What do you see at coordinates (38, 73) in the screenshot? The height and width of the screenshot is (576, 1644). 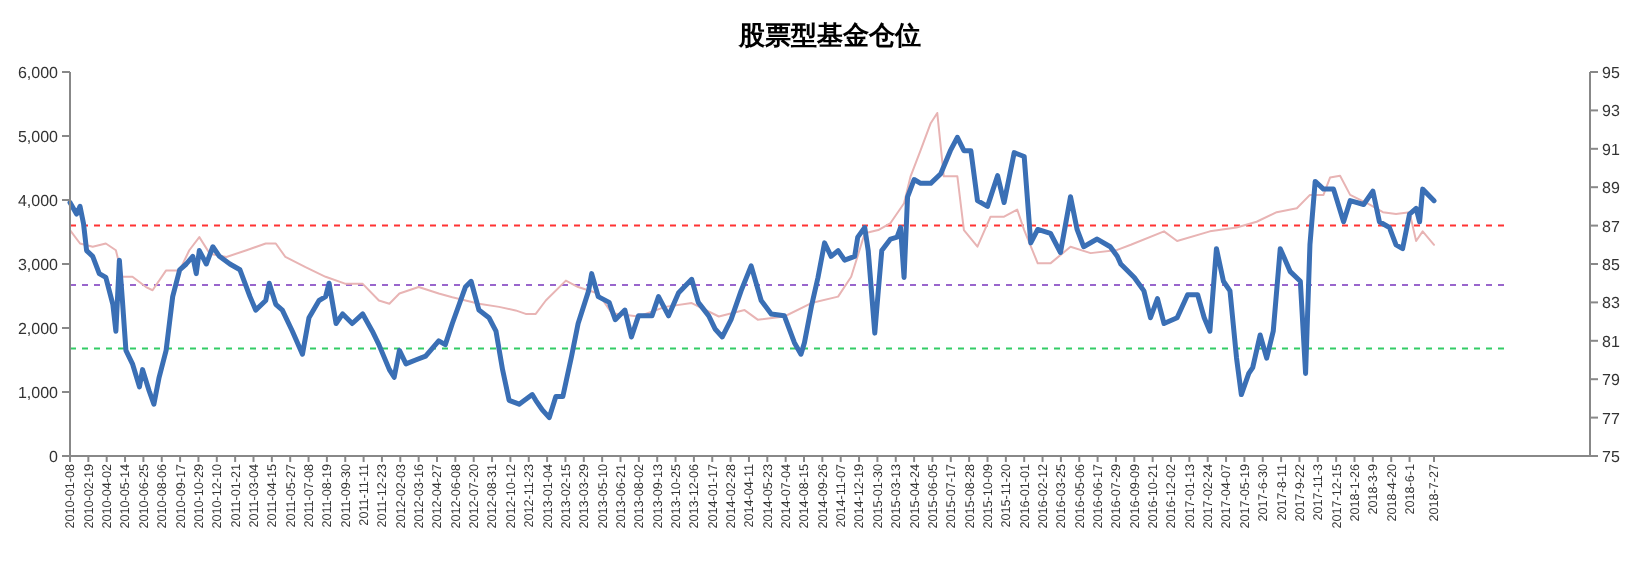 I see `y-tick-label: 6,000` at bounding box center [38, 73].